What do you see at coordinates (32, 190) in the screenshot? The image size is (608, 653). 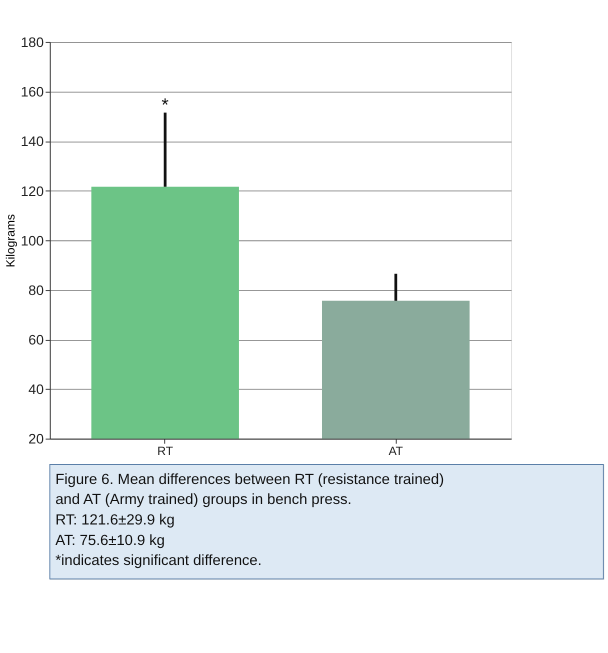 I see `y-tick-label: 120` at bounding box center [32, 190].